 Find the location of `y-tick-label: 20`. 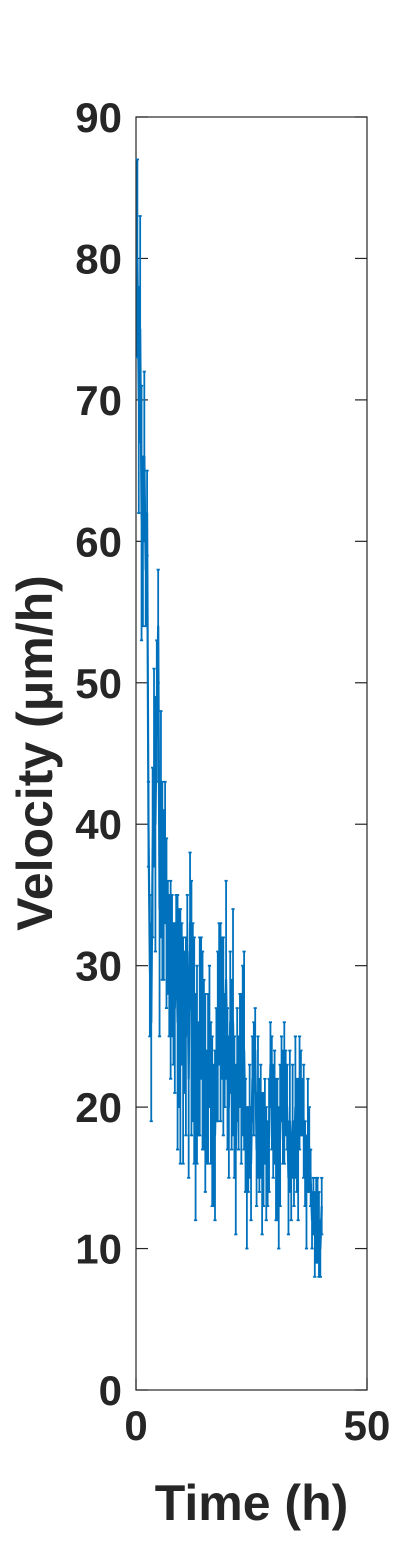

y-tick-label: 20 is located at coordinates (98, 1107).